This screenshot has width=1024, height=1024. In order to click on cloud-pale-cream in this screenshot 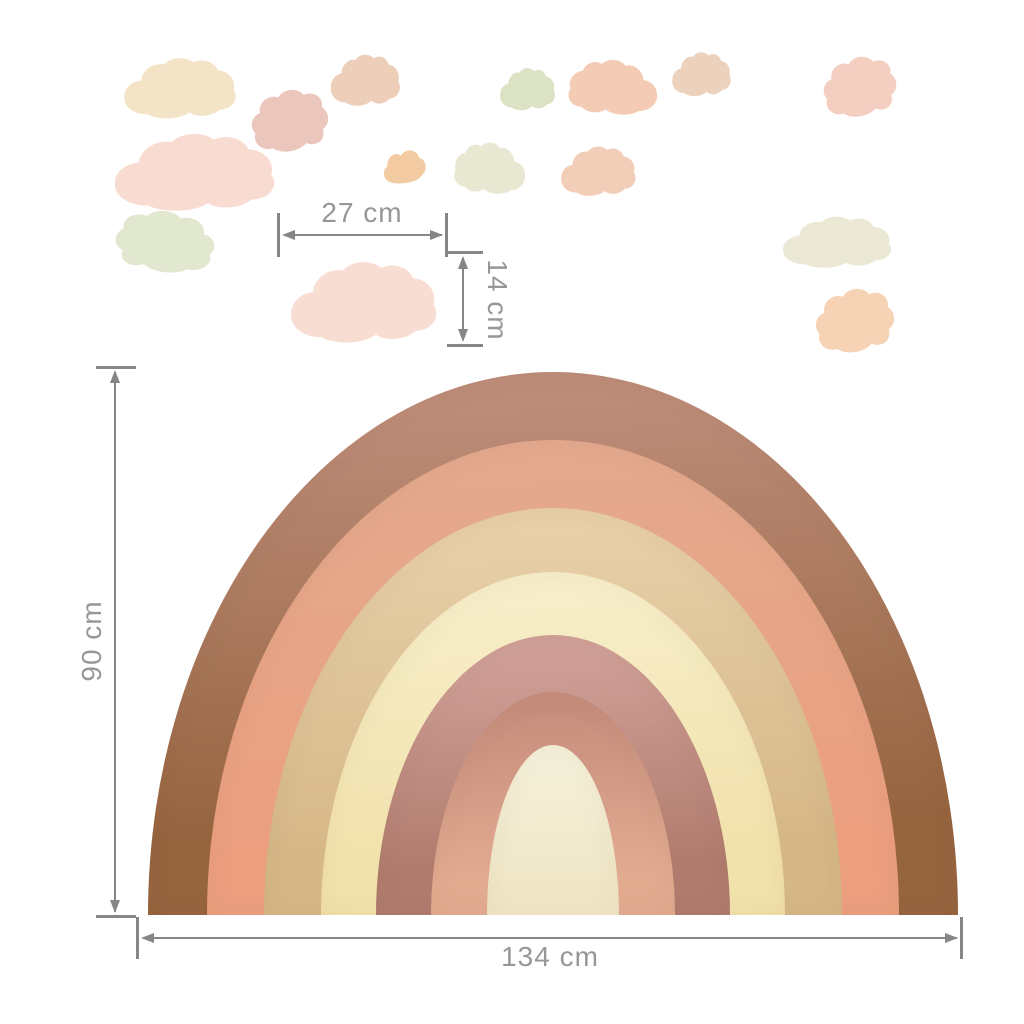, I will do `click(838, 242)`.